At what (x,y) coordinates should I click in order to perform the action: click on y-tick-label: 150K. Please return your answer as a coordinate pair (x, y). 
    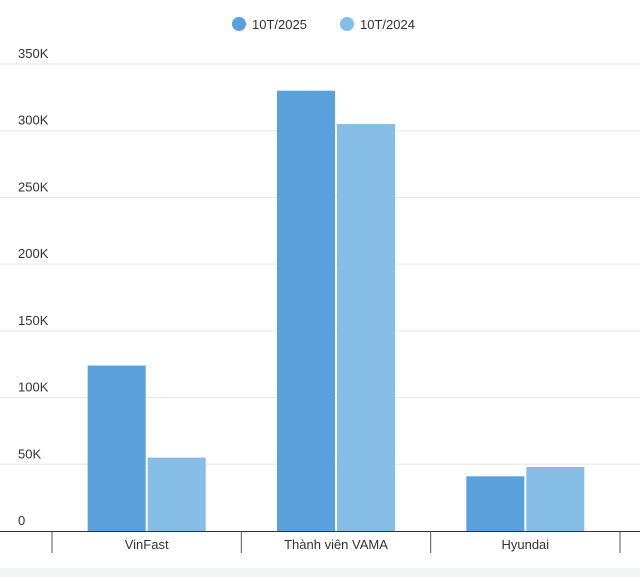
    Looking at the image, I should click on (33, 320).